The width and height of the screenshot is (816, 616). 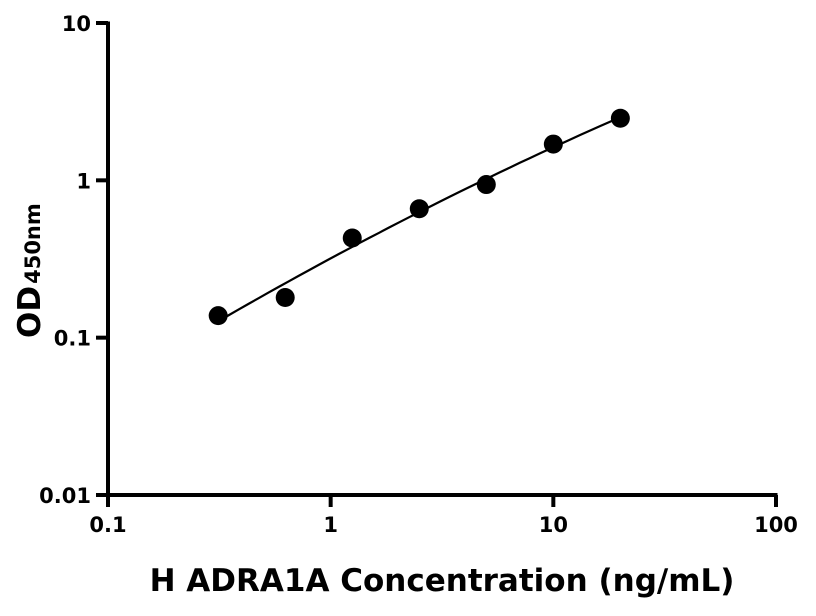 What do you see at coordinates (76, 24) in the screenshot?
I see `y-tick-label: 10` at bounding box center [76, 24].